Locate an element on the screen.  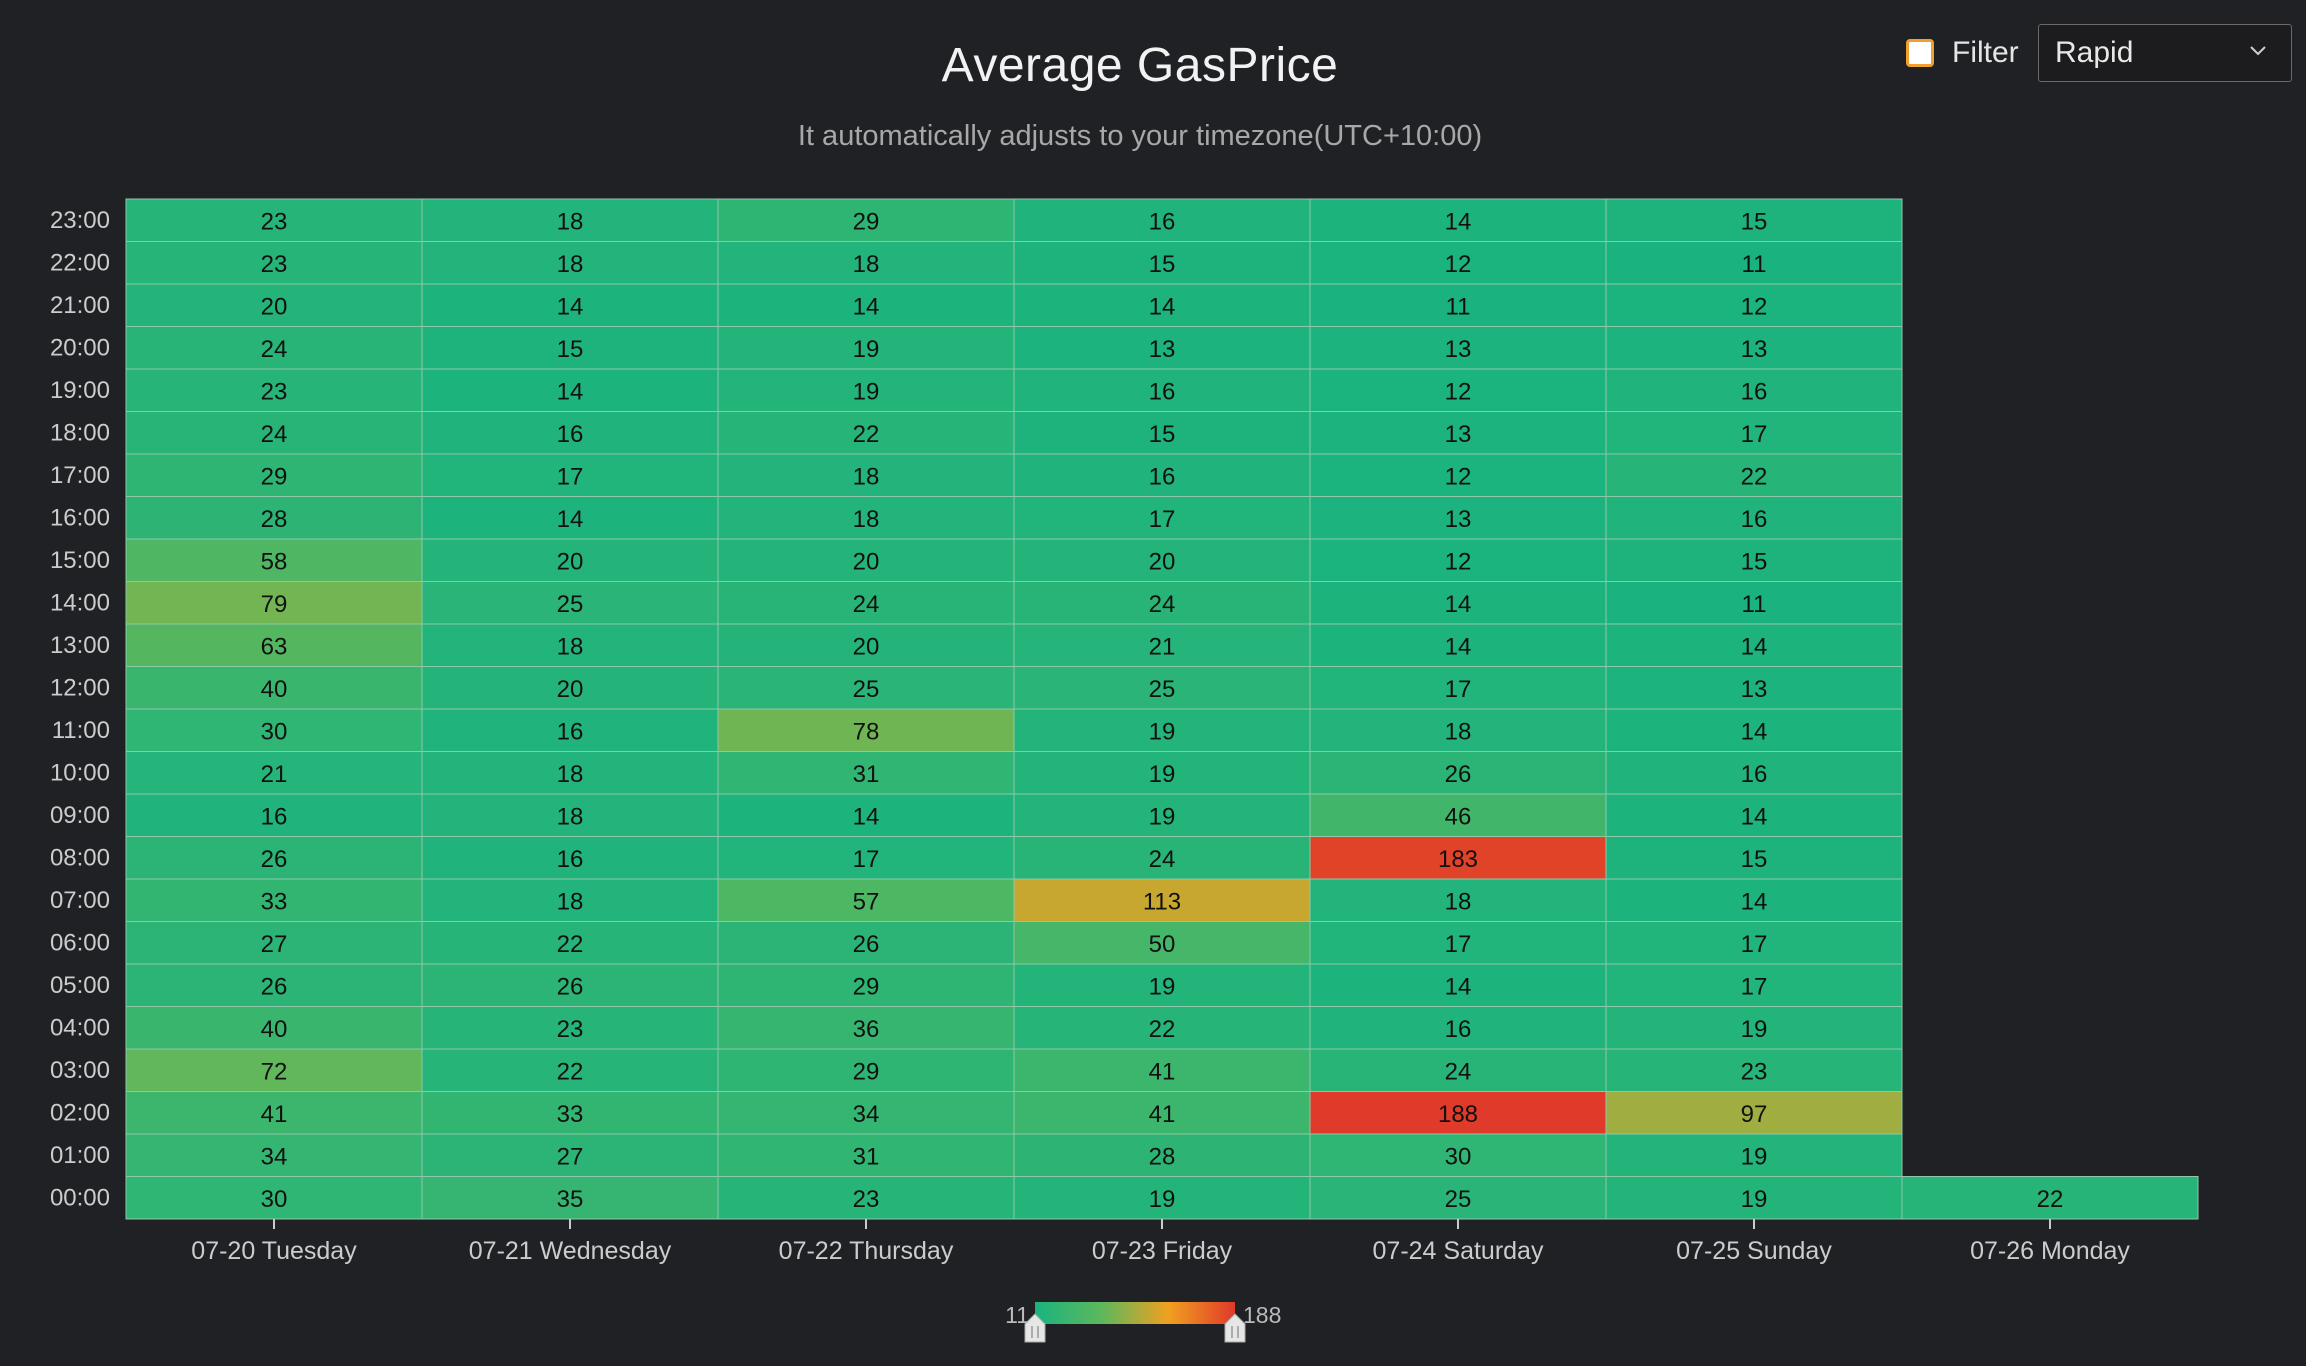
filter-control: Filter is located at coordinates (1962, 53).